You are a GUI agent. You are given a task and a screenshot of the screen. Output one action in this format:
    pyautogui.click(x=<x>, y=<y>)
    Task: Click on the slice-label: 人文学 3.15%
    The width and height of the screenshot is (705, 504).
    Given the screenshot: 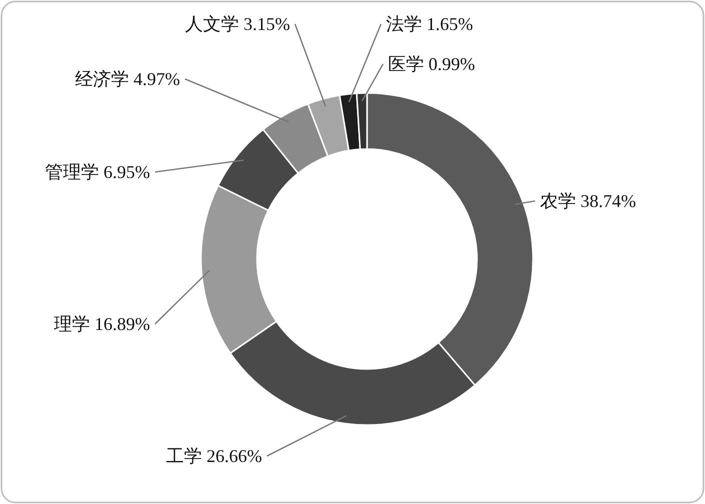 What is the action you would take?
    pyautogui.click(x=237, y=24)
    